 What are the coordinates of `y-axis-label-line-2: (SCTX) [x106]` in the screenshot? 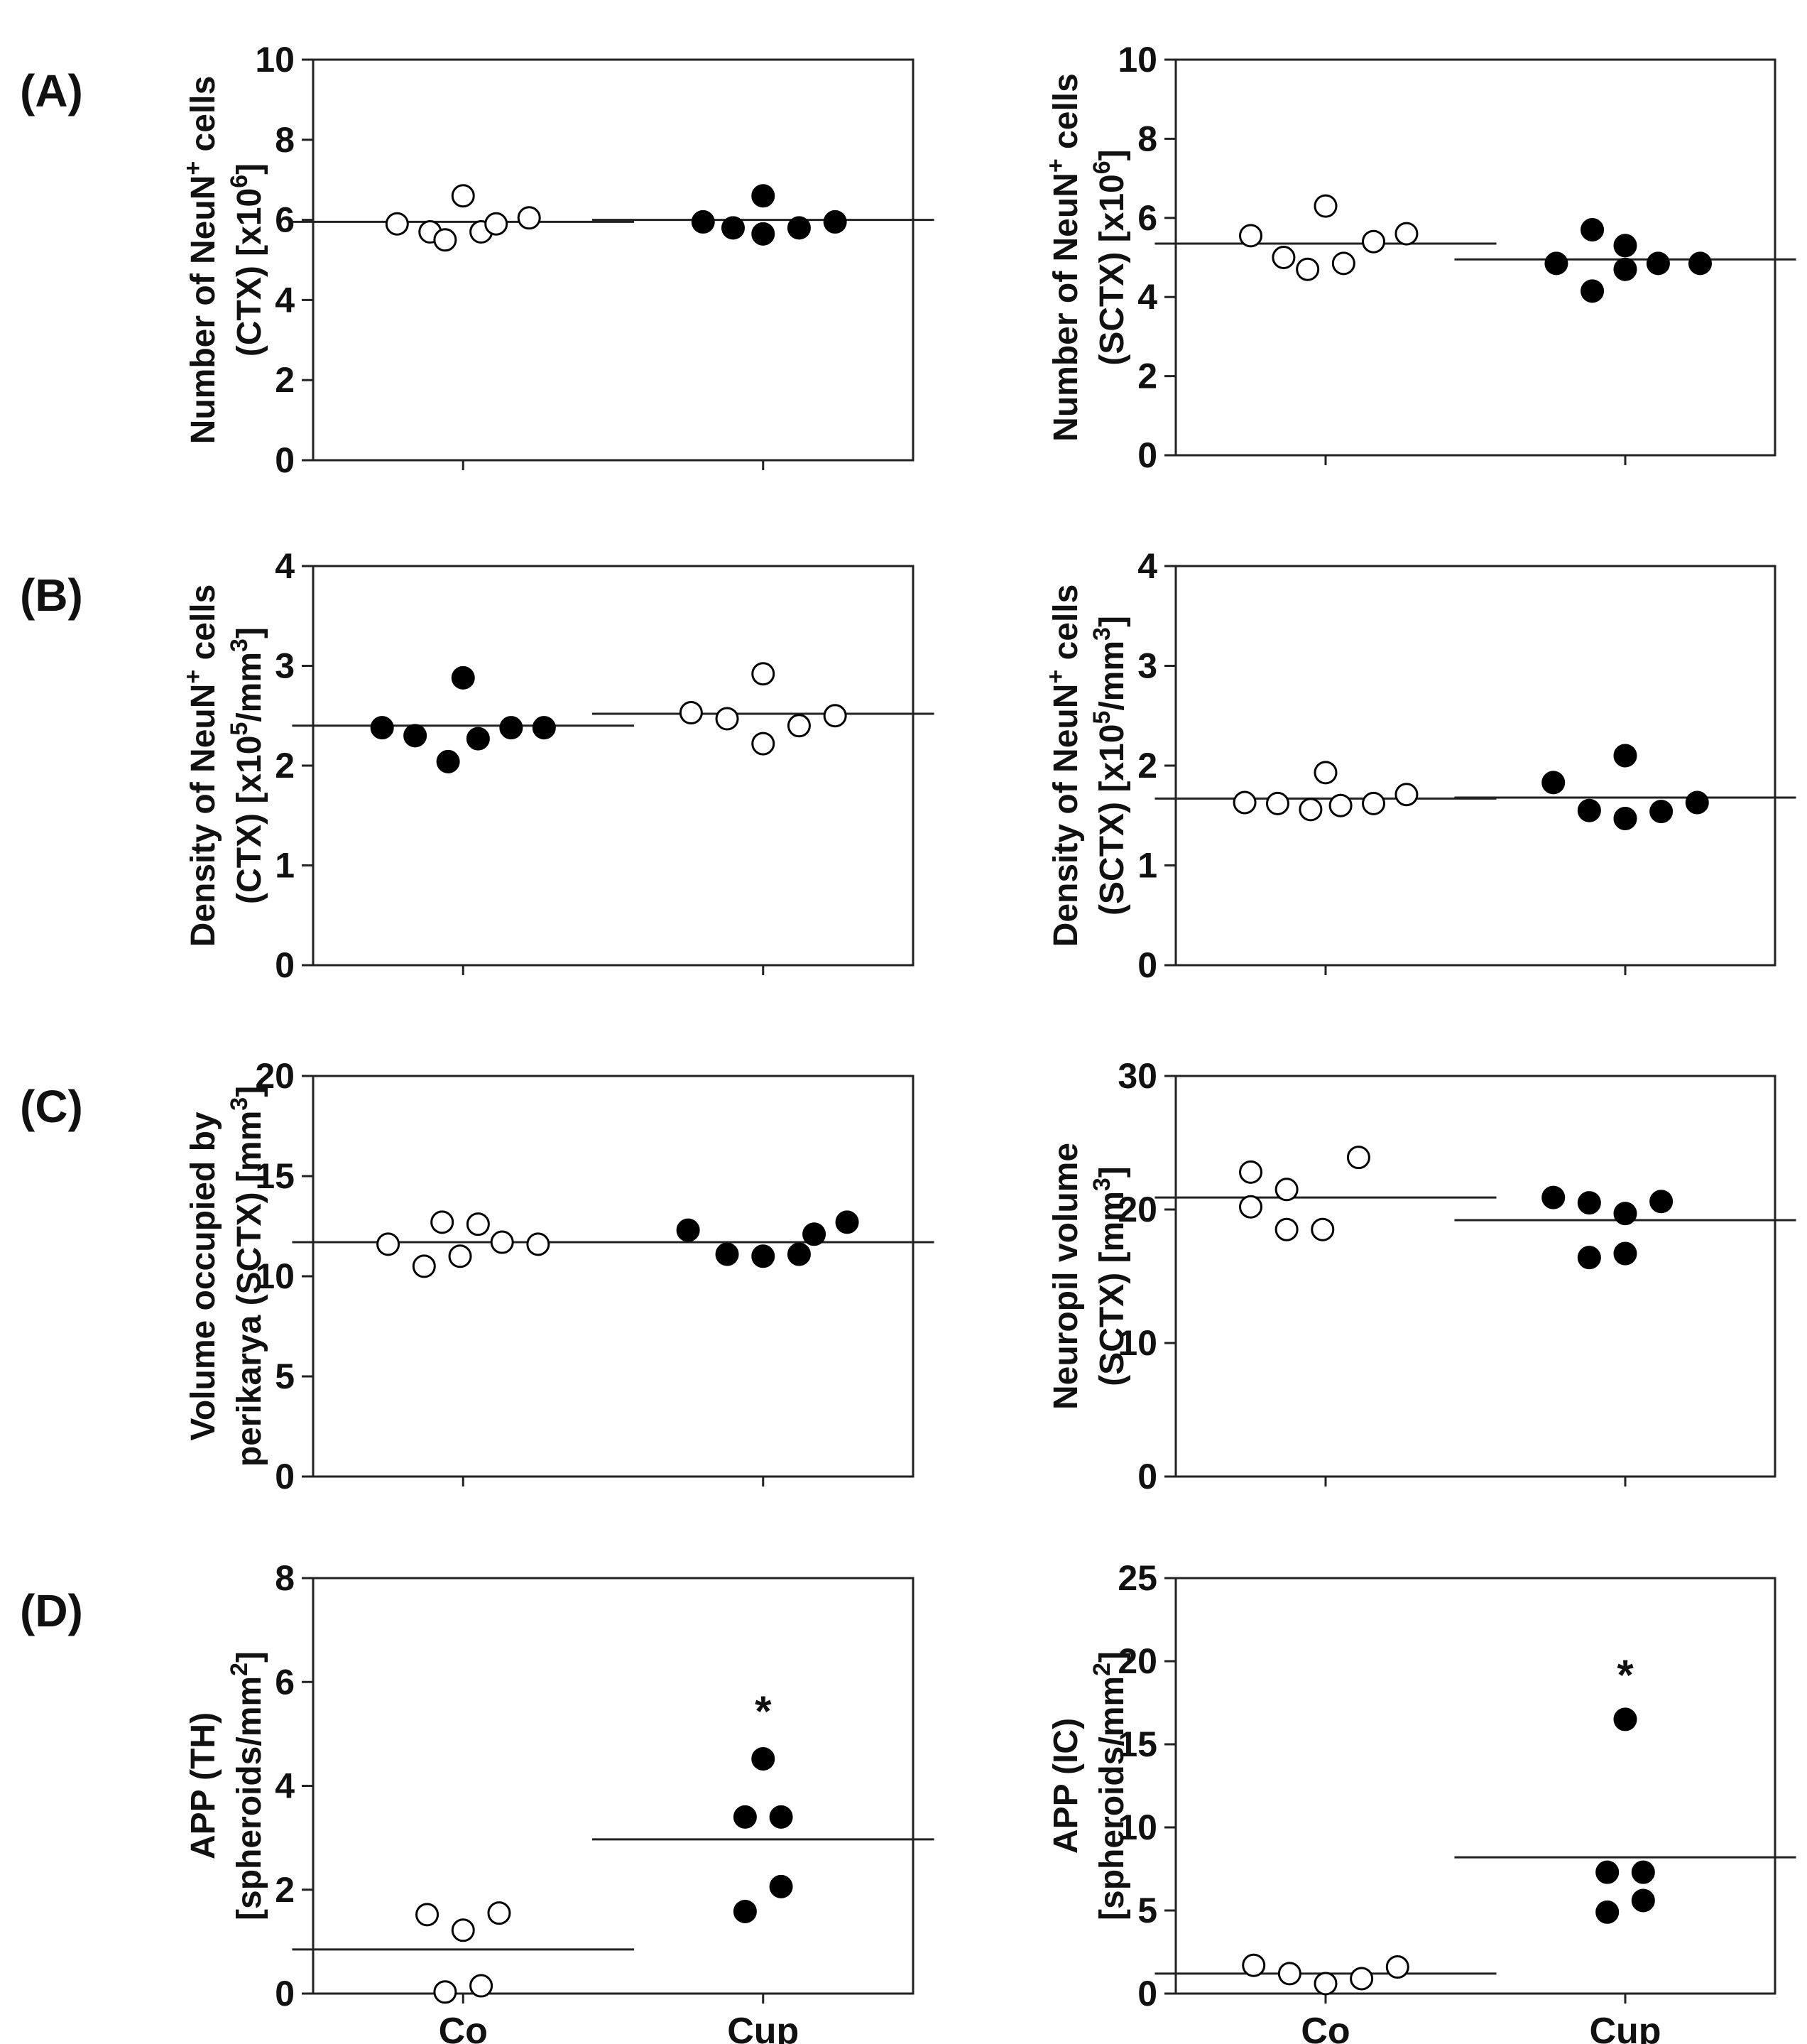 It's located at (1109, 257).